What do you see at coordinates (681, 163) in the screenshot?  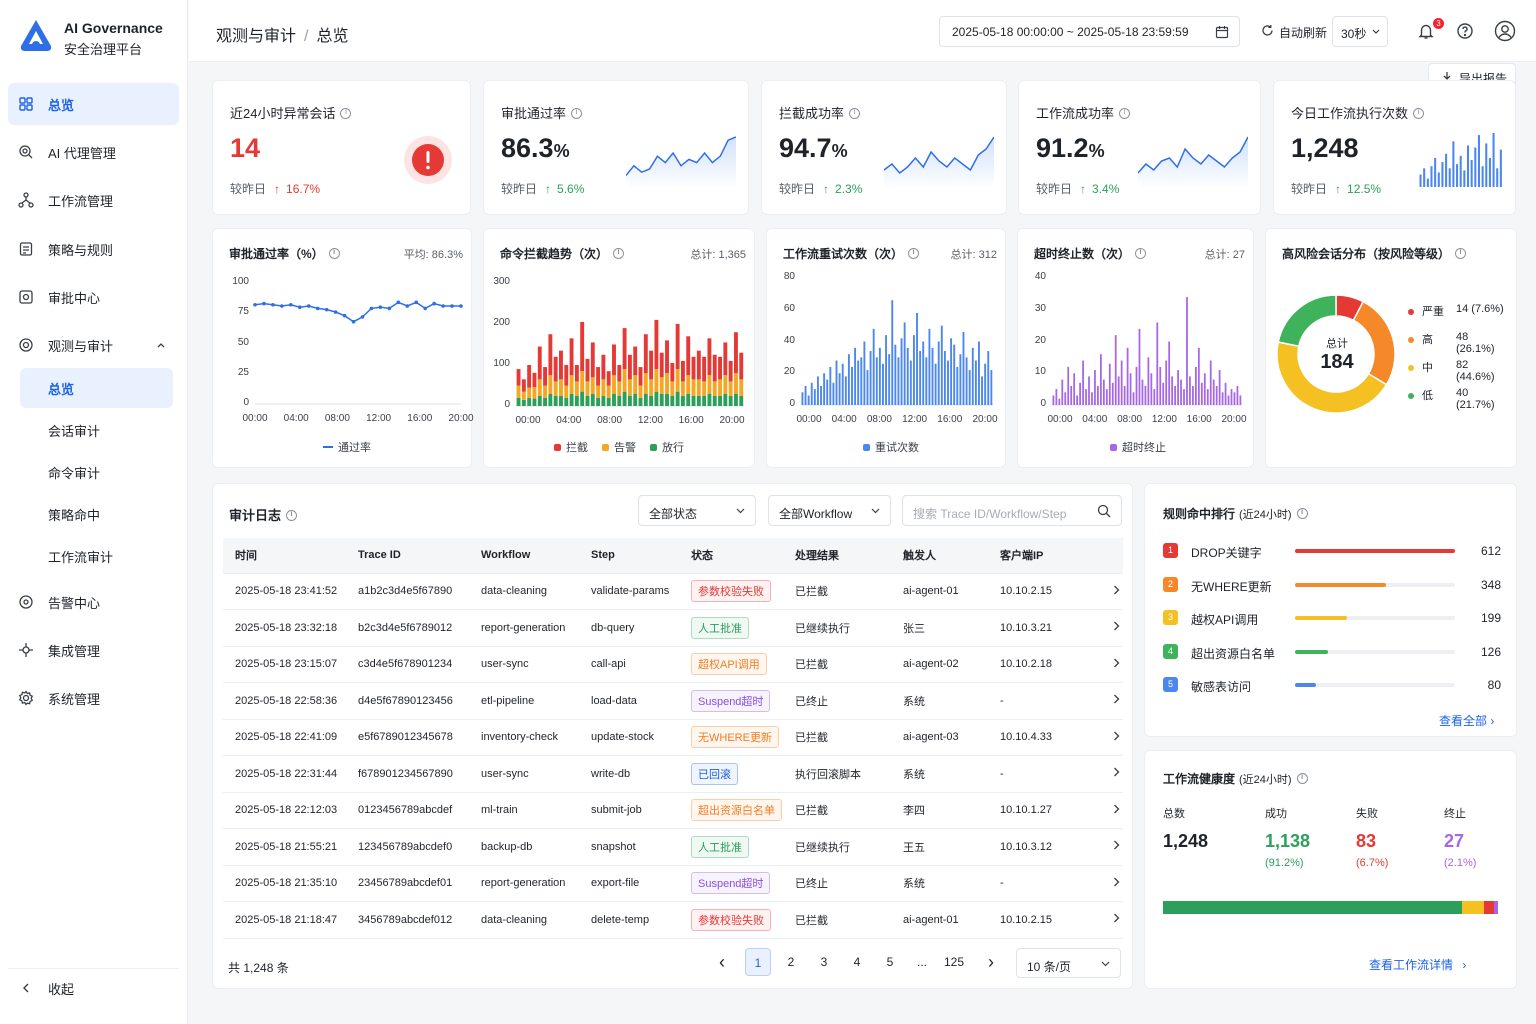 I see `spark-area` at bounding box center [681, 163].